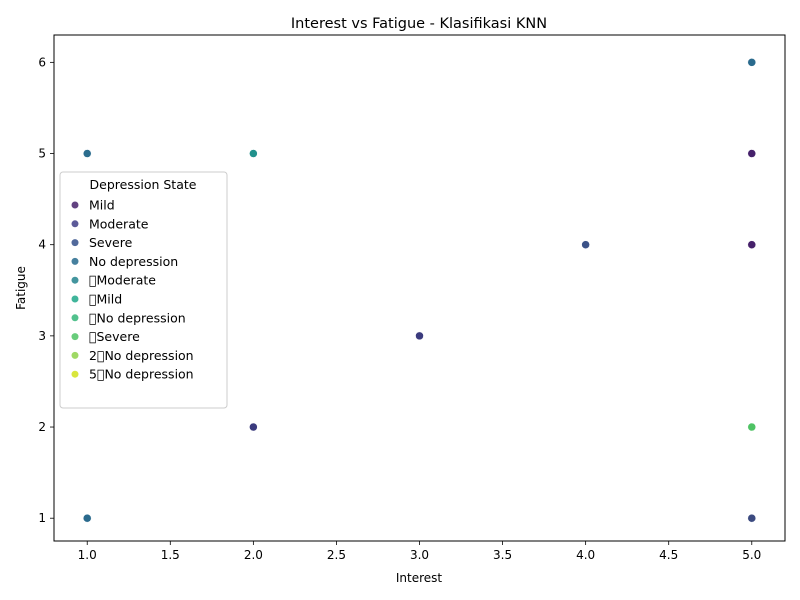 This screenshot has height=600, width=800. Describe the element at coordinates (122, 280) in the screenshot. I see `legend-label:  Moderate` at that location.